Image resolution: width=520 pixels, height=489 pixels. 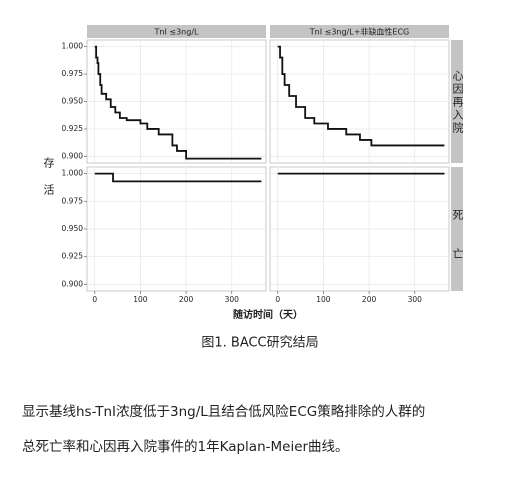 I want to click on y-axis-label: 存活, so click(x=48, y=183).